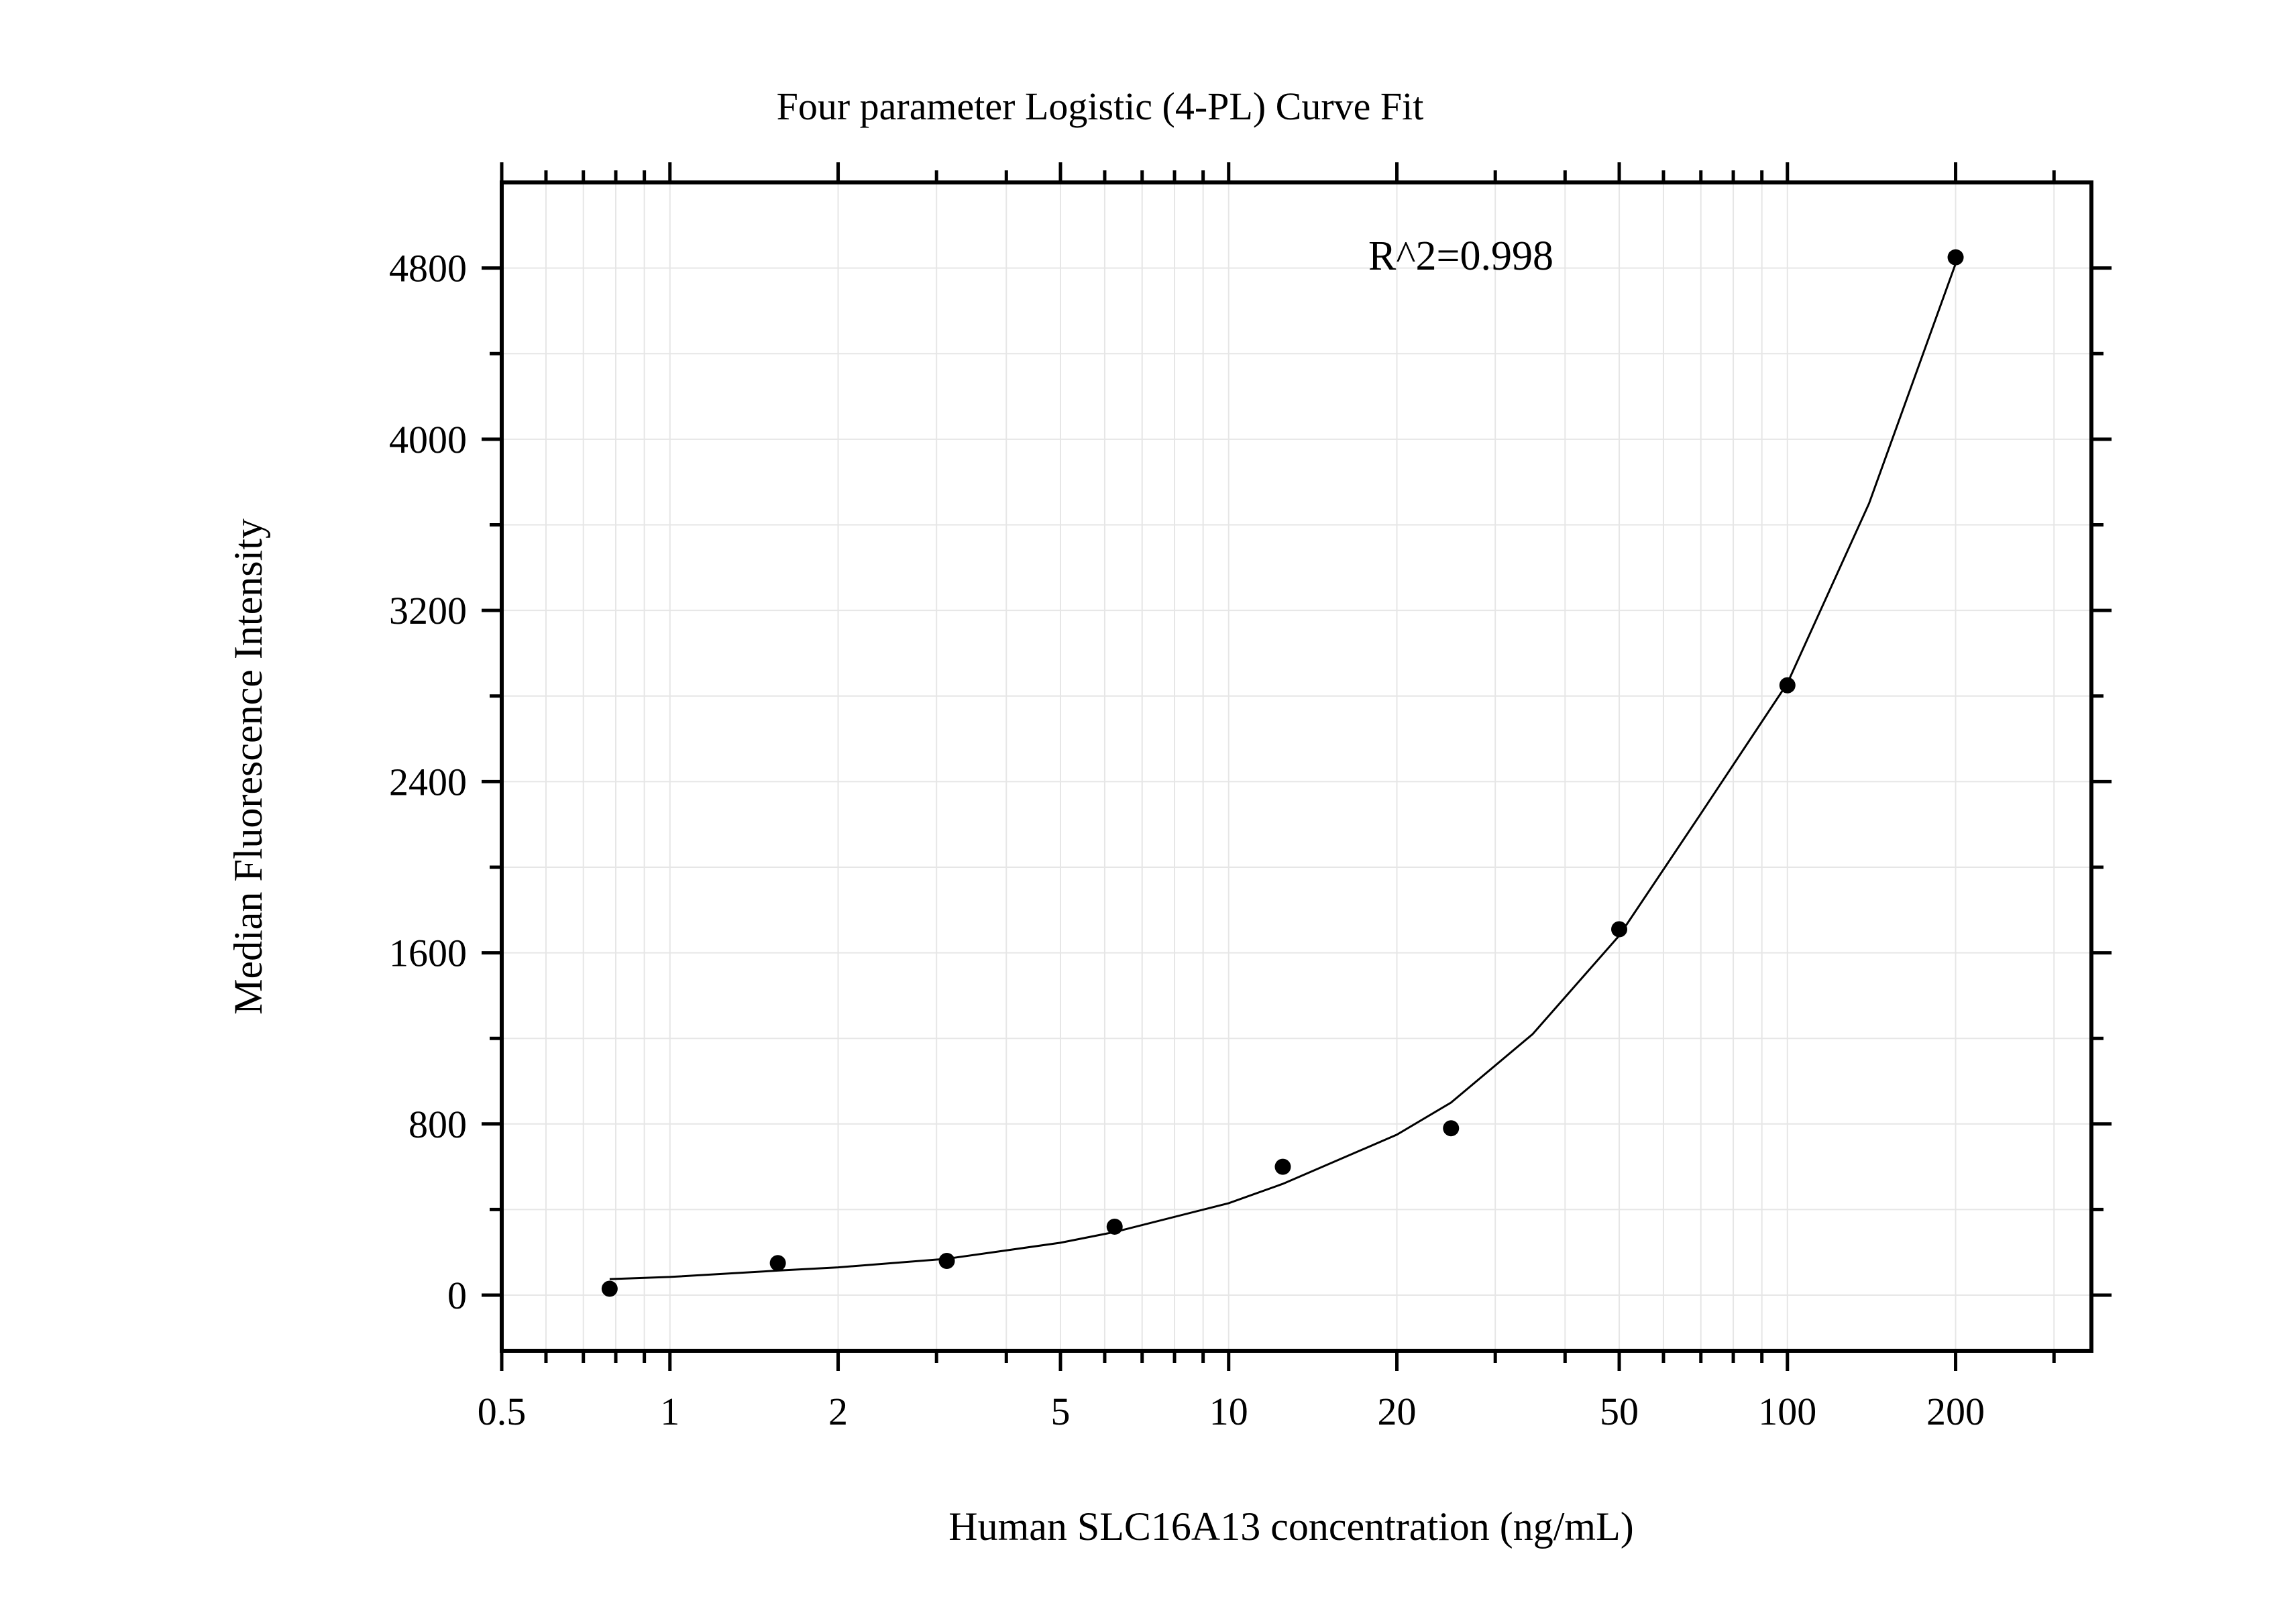 The width and height of the screenshot is (2296, 1607). What do you see at coordinates (428, 268) in the screenshot?
I see `y-tick-label: 4800` at bounding box center [428, 268].